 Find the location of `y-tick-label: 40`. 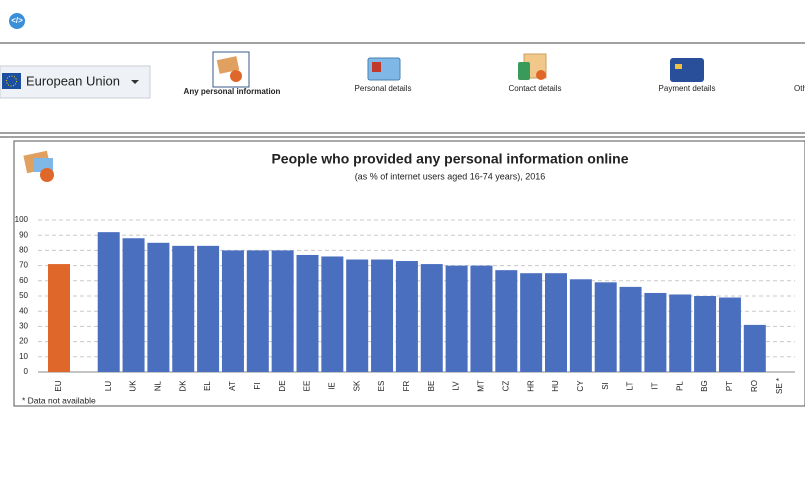

y-tick-label: 40 is located at coordinates (23, 310).